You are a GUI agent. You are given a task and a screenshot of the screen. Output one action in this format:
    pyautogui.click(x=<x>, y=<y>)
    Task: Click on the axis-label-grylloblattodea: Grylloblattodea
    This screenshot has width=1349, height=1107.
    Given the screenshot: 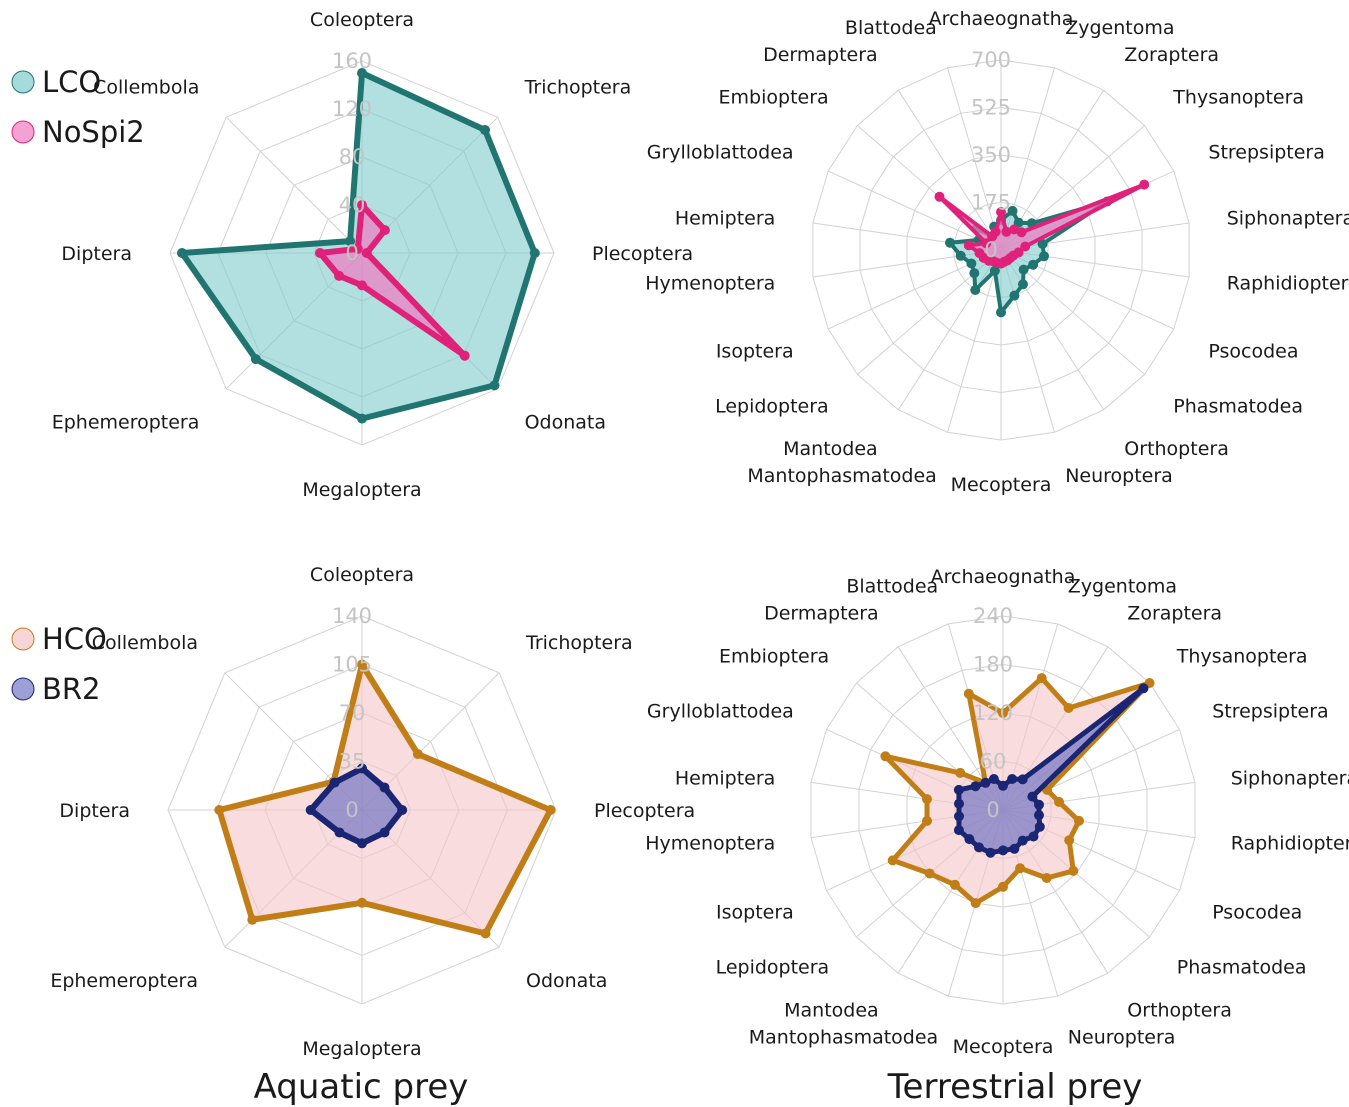 What is the action you would take?
    pyautogui.click(x=720, y=712)
    